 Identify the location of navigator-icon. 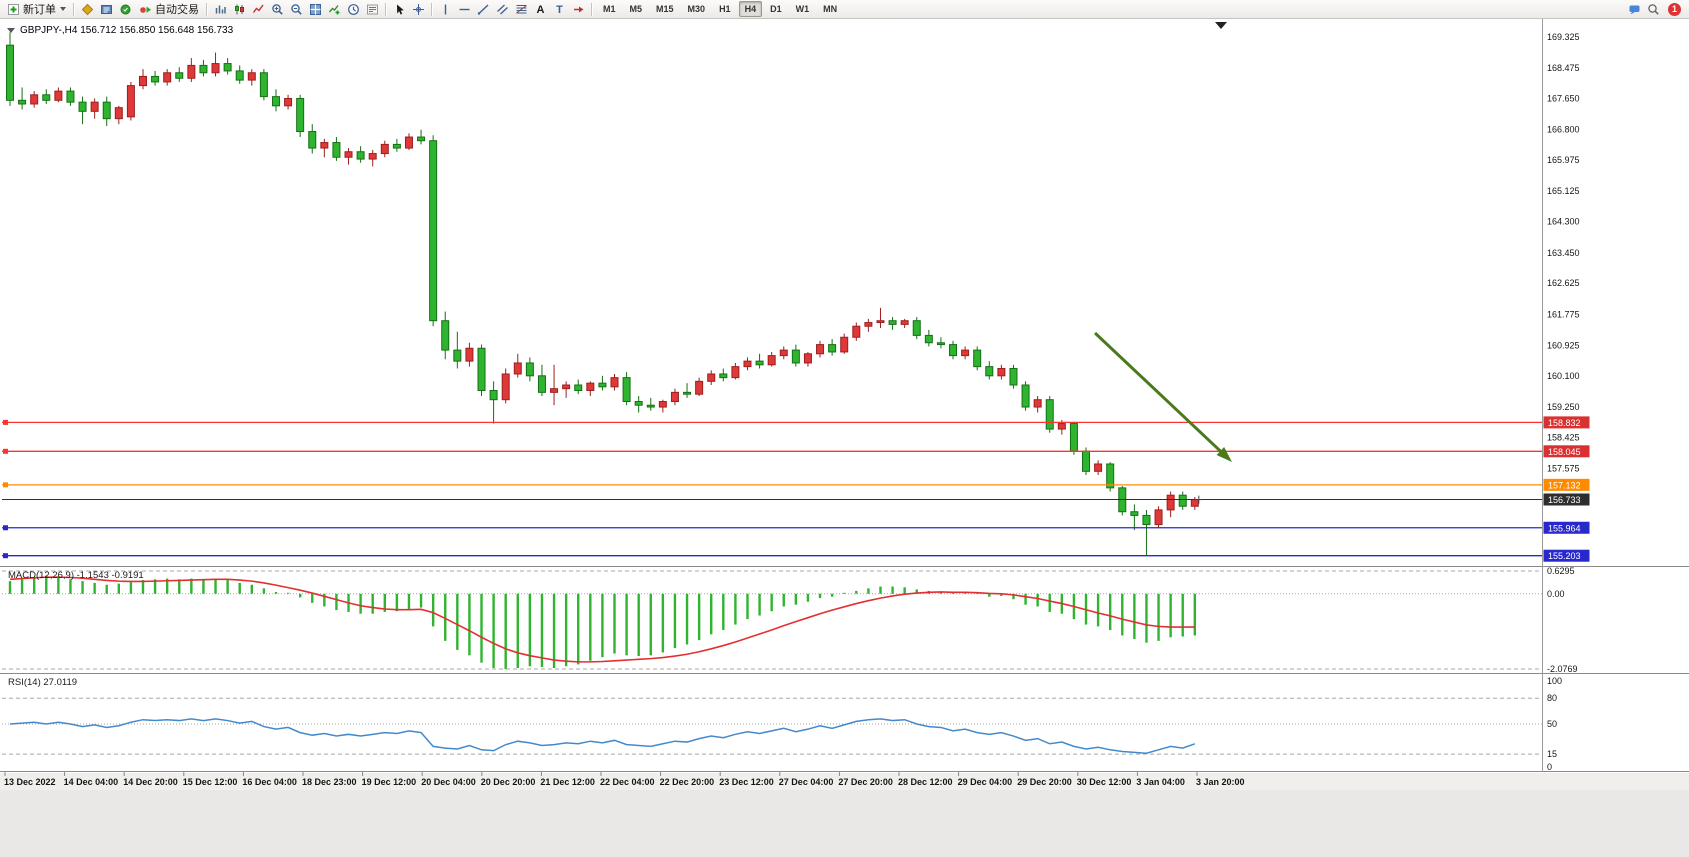
(125, 9).